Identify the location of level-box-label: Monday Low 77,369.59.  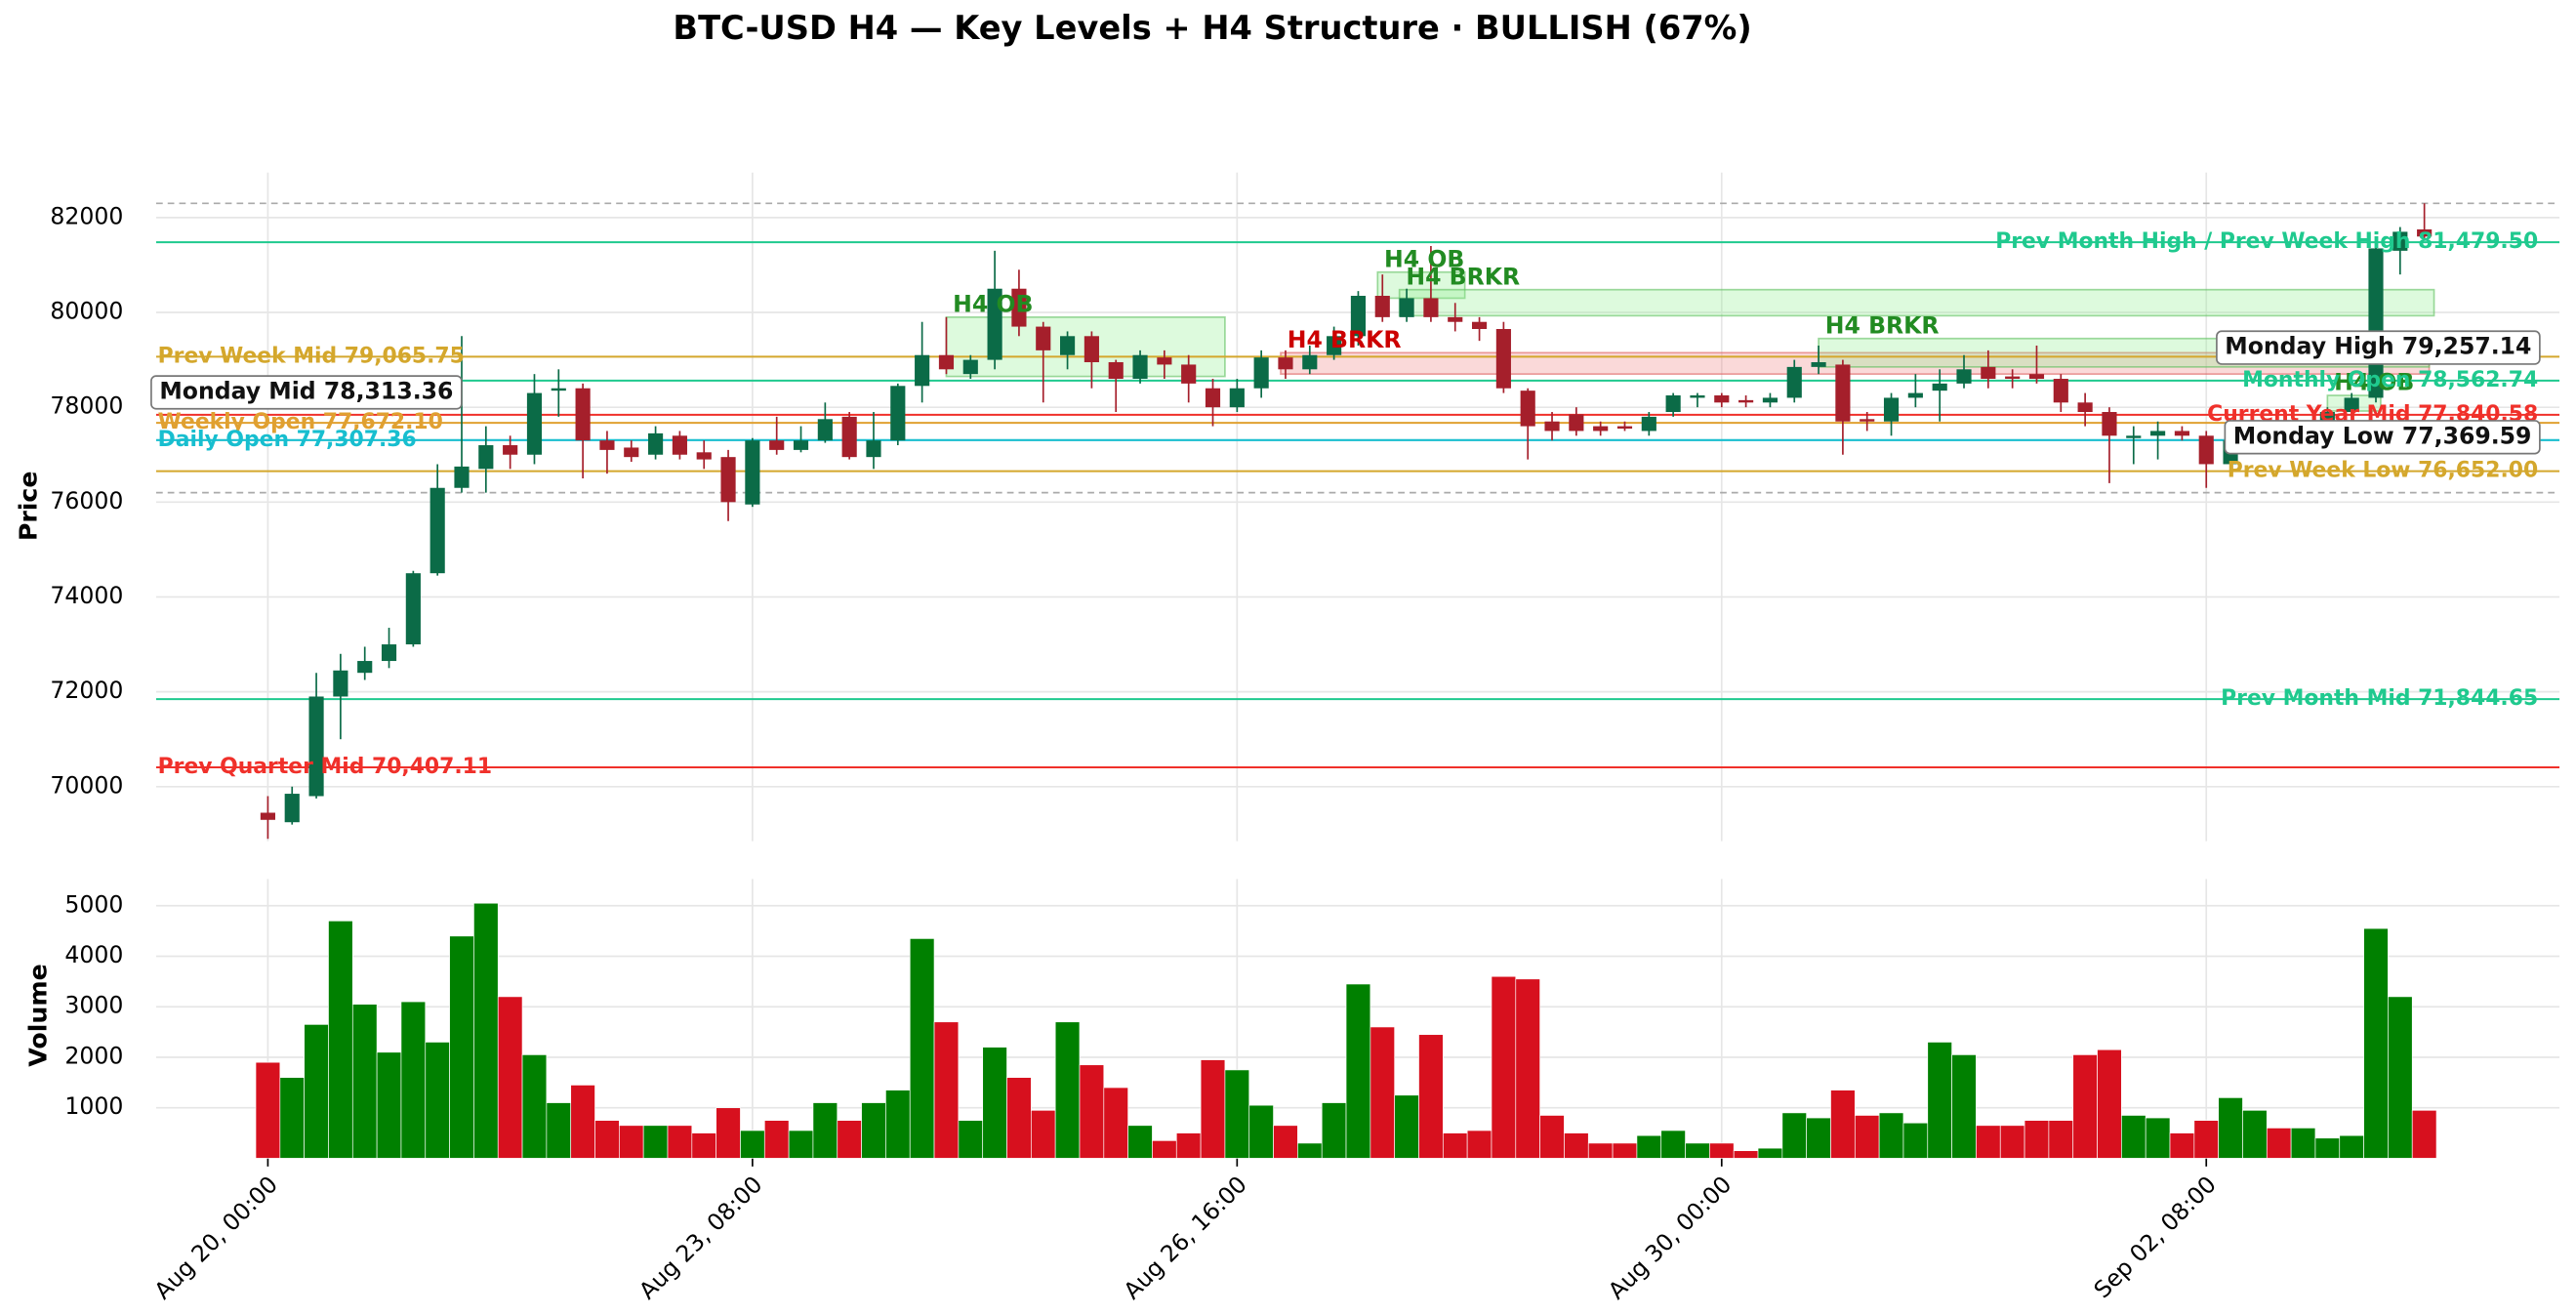
(2382, 435).